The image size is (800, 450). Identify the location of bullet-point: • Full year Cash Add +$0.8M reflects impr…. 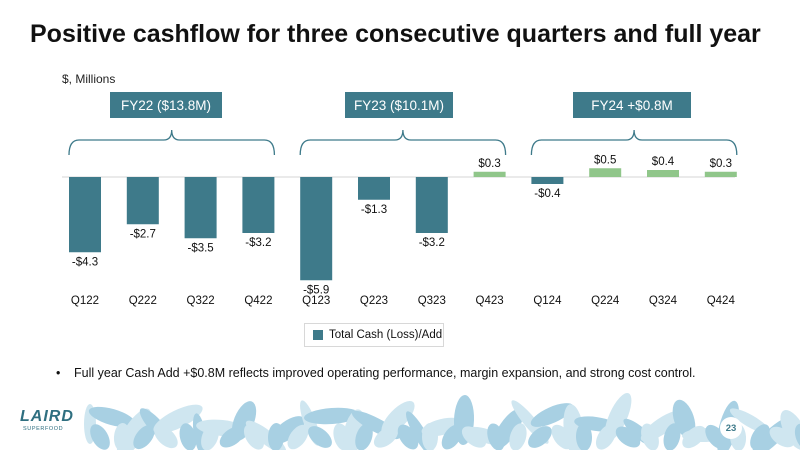
(376, 373).